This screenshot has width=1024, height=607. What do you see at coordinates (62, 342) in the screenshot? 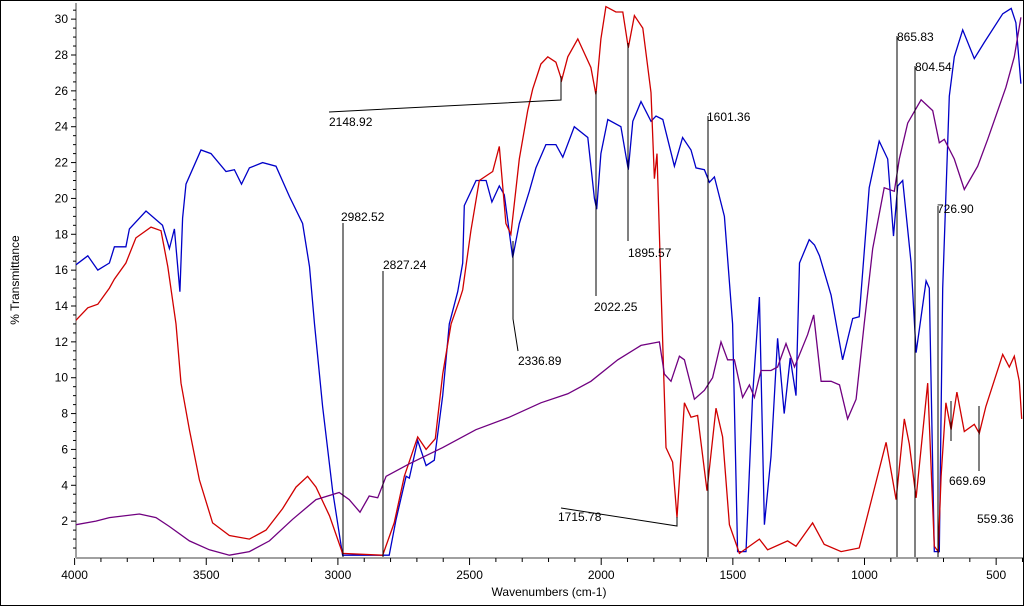
I see `y-tick-label: 12` at bounding box center [62, 342].